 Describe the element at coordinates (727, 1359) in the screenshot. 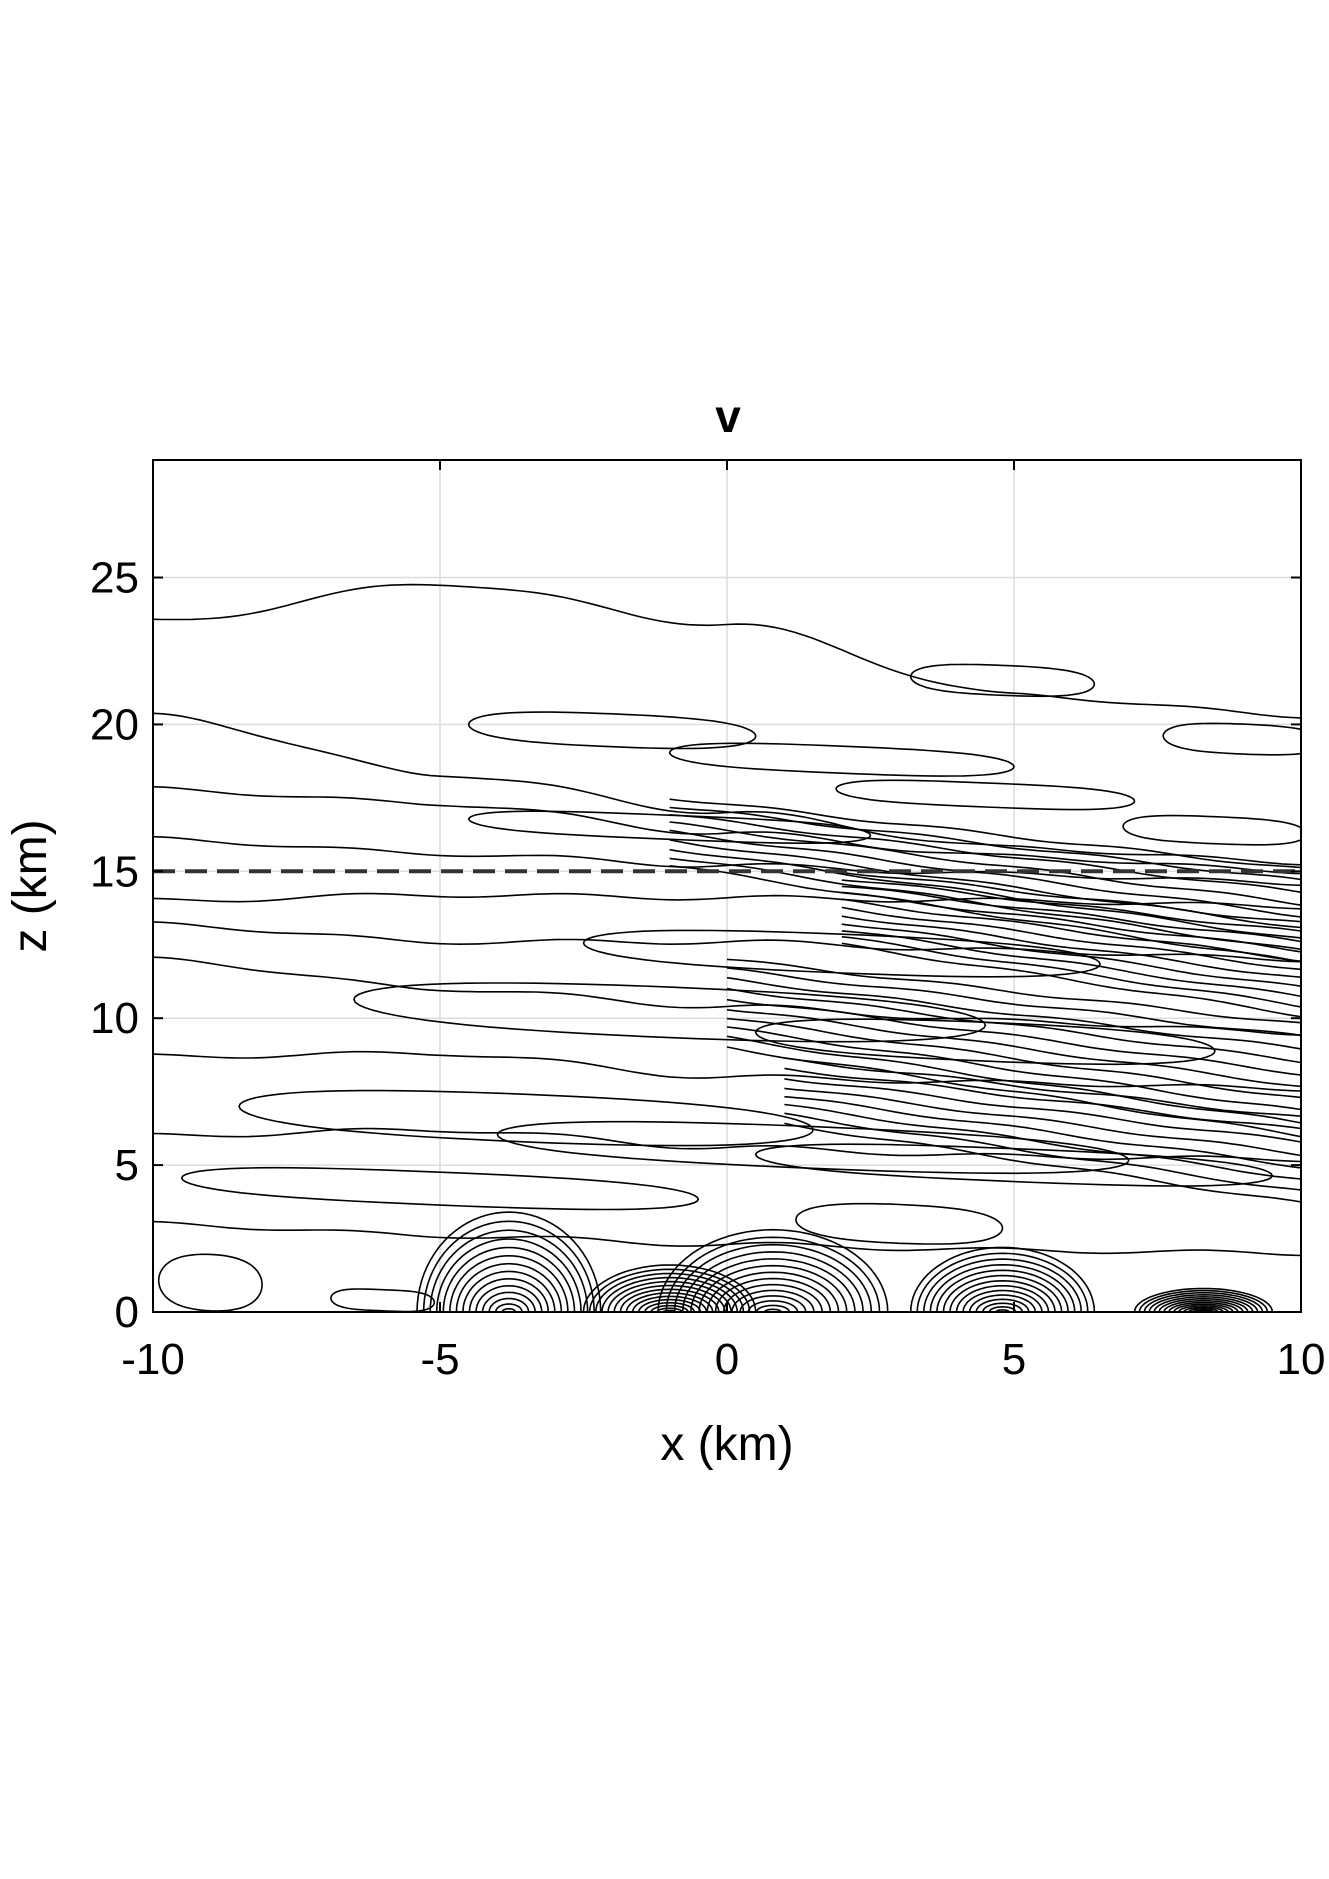

I see `x-tick-label-2: 0` at that location.